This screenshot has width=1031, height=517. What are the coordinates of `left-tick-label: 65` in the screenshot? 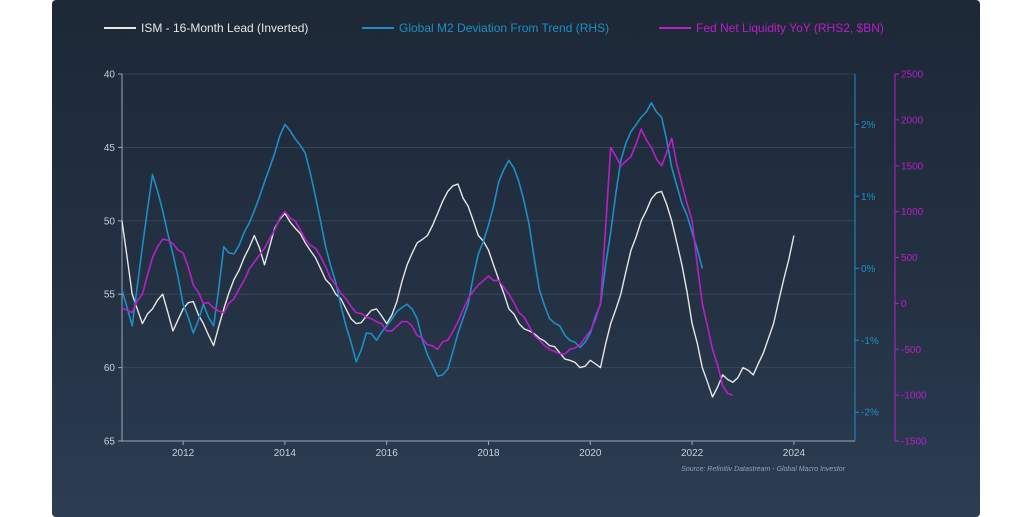 It's located at (110, 442).